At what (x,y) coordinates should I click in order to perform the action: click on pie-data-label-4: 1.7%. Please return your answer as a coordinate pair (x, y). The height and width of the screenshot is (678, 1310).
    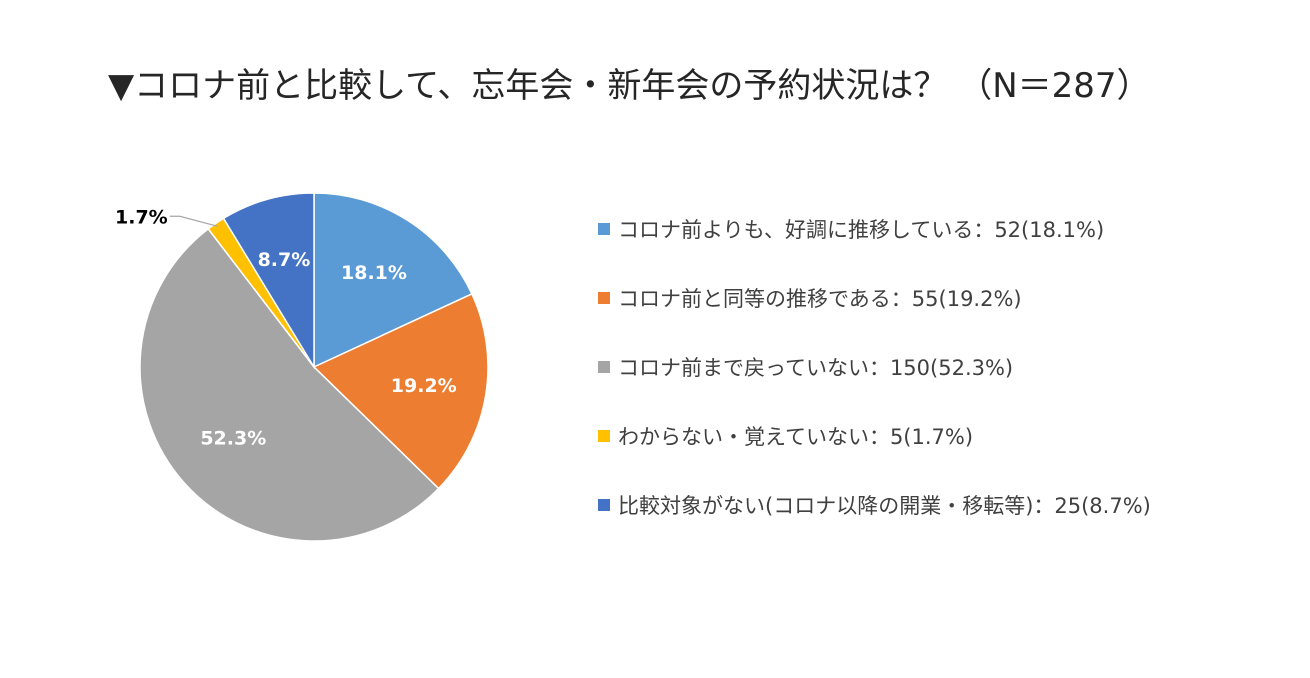
    Looking at the image, I should click on (141, 217).